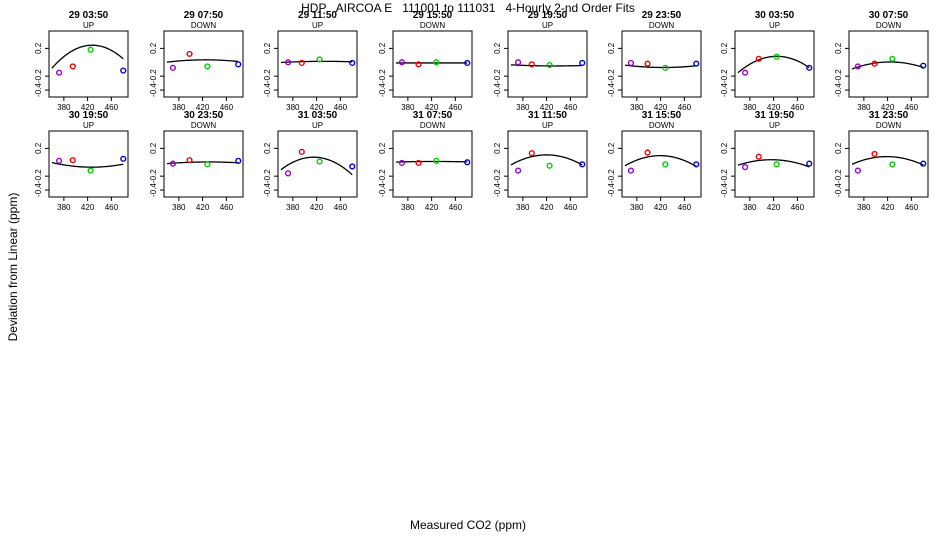 This screenshot has height=540, width=936. What do you see at coordinates (889, 115) in the screenshot?
I see `panel-title: 31 23:50` at bounding box center [889, 115].